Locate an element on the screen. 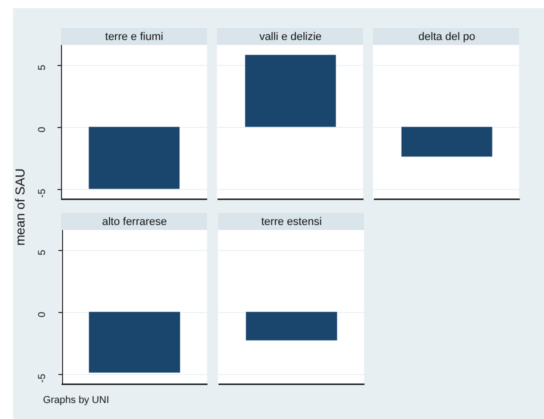 This screenshot has height=419, width=544. x-tick-label: valli e delizie is located at coordinates (290, 37).